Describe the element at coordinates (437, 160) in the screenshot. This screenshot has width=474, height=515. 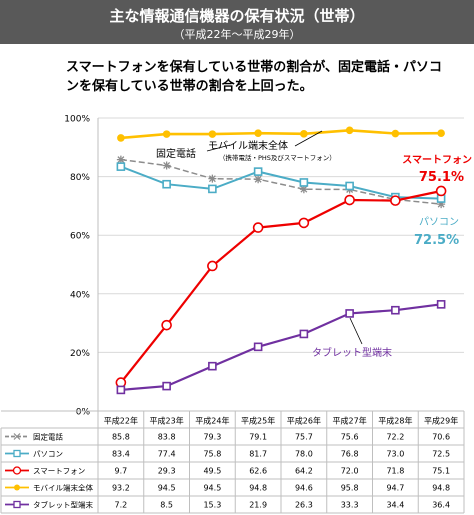
I see `annotation-smartphone: スマートフォン` at that location.